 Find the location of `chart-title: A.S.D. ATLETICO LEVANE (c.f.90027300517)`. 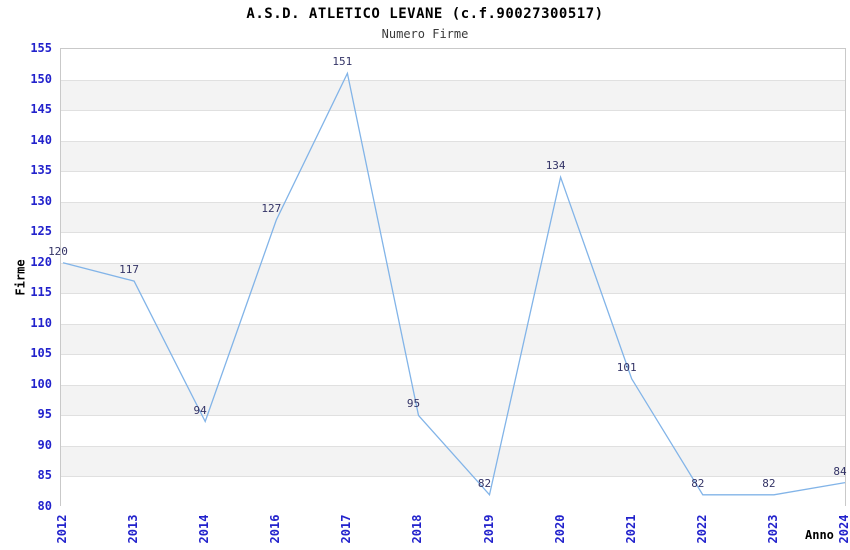

chart-title: A.S.D. ATLETICO LEVANE (c.f.90027300517) is located at coordinates (425, 14).